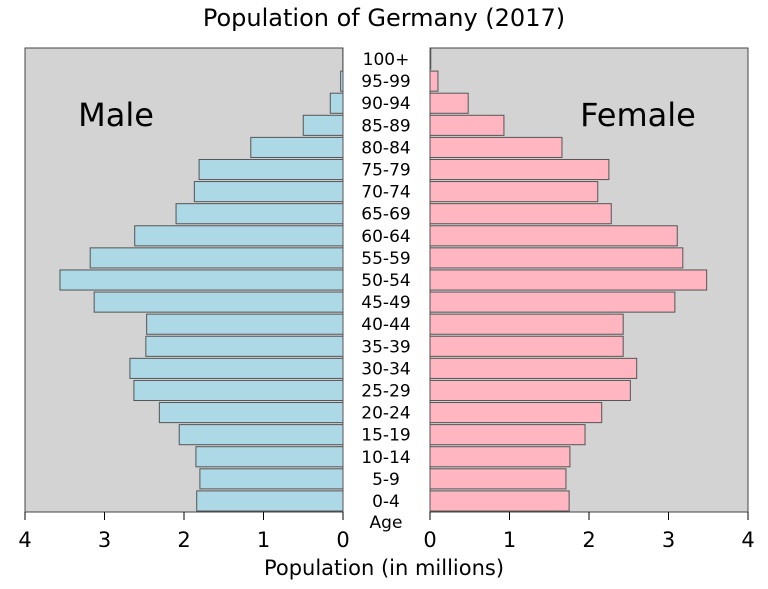  I want to click on category-label: 70-74, so click(385, 193).